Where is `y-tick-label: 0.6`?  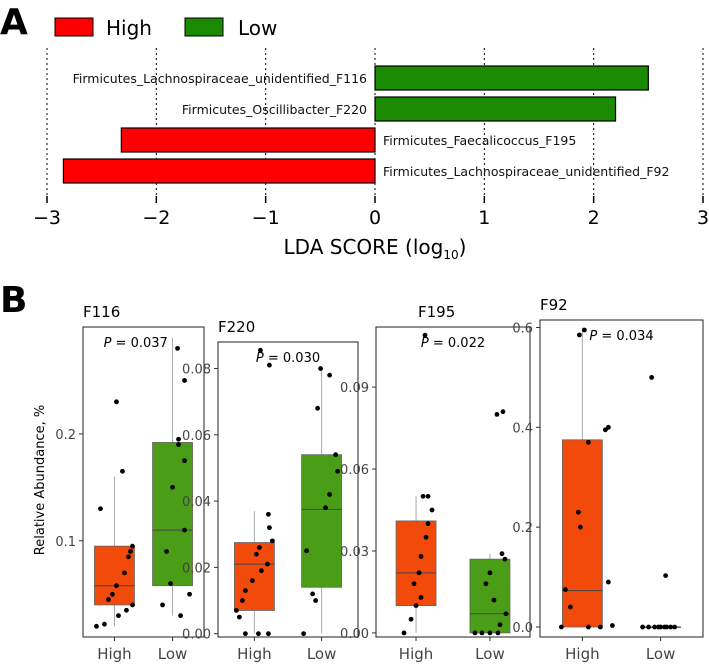
y-tick-label: 0.6 is located at coordinates (522, 328).